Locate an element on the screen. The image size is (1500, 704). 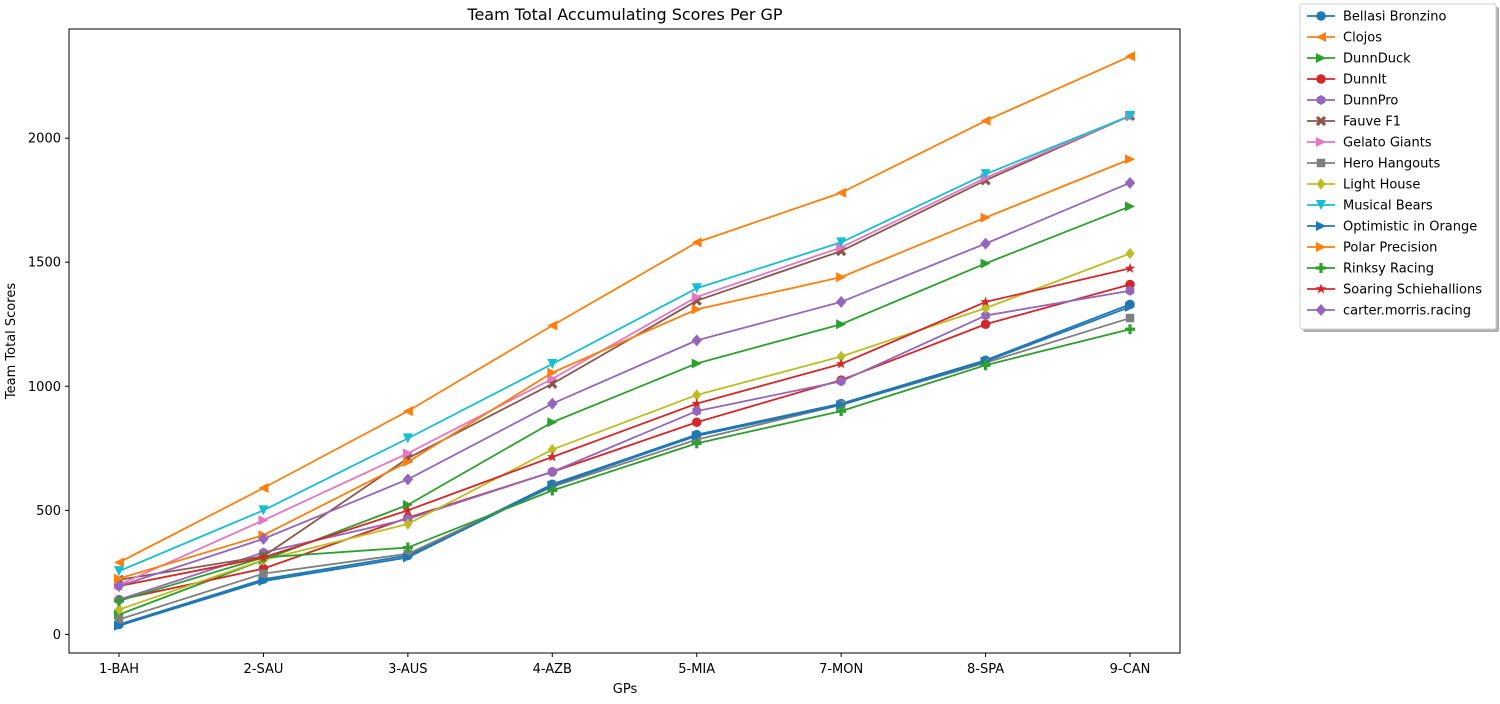
legend-label: Hero Hangouts is located at coordinates (1391, 164).